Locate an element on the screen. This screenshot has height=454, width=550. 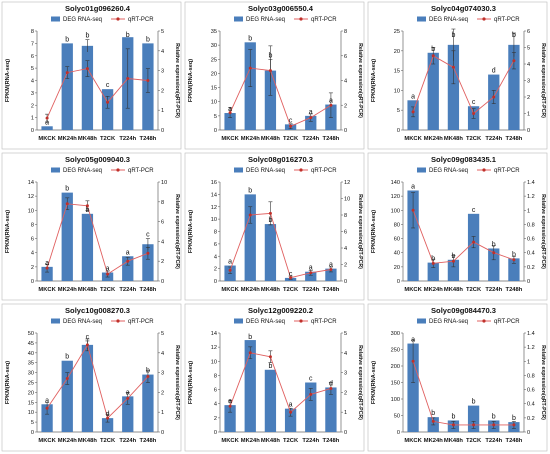
left-tick-label: 1 is located at coordinates (32, 119).